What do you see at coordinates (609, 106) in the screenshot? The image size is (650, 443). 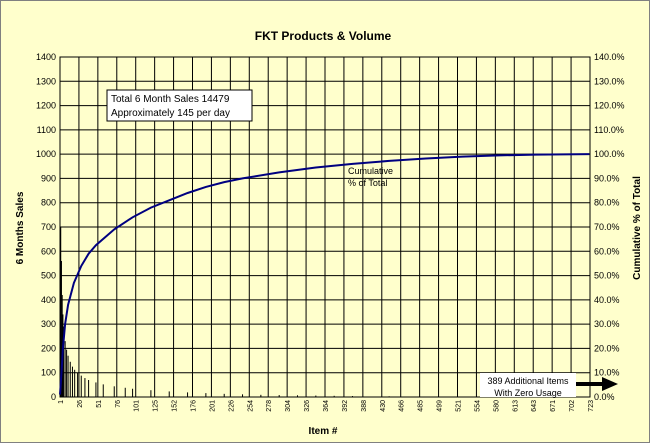 I see `y2-tick-label: 120.0%` at bounding box center [609, 106].